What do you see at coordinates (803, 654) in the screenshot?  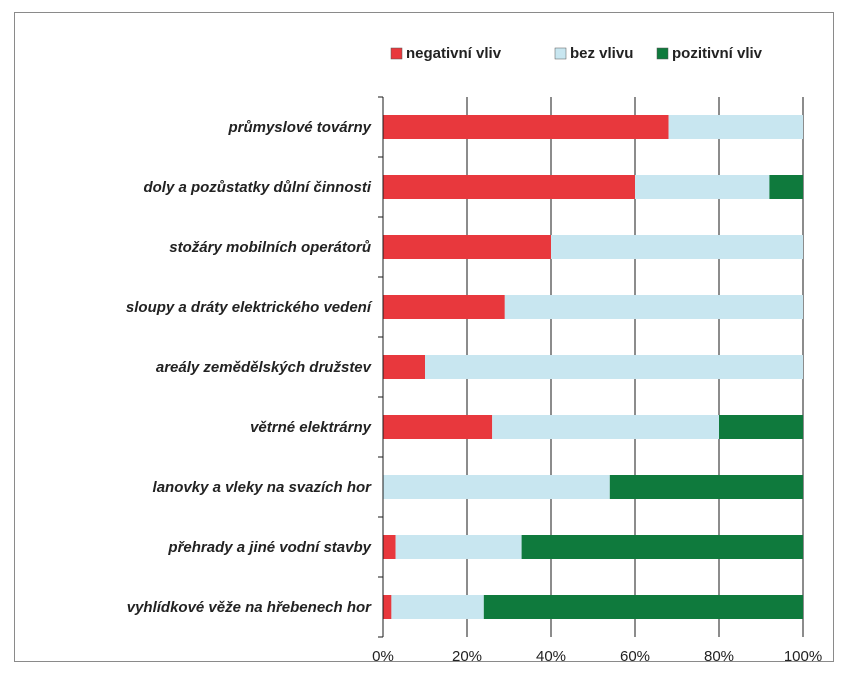 I see `x-tick-label: 100%` at bounding box center [803, 654].